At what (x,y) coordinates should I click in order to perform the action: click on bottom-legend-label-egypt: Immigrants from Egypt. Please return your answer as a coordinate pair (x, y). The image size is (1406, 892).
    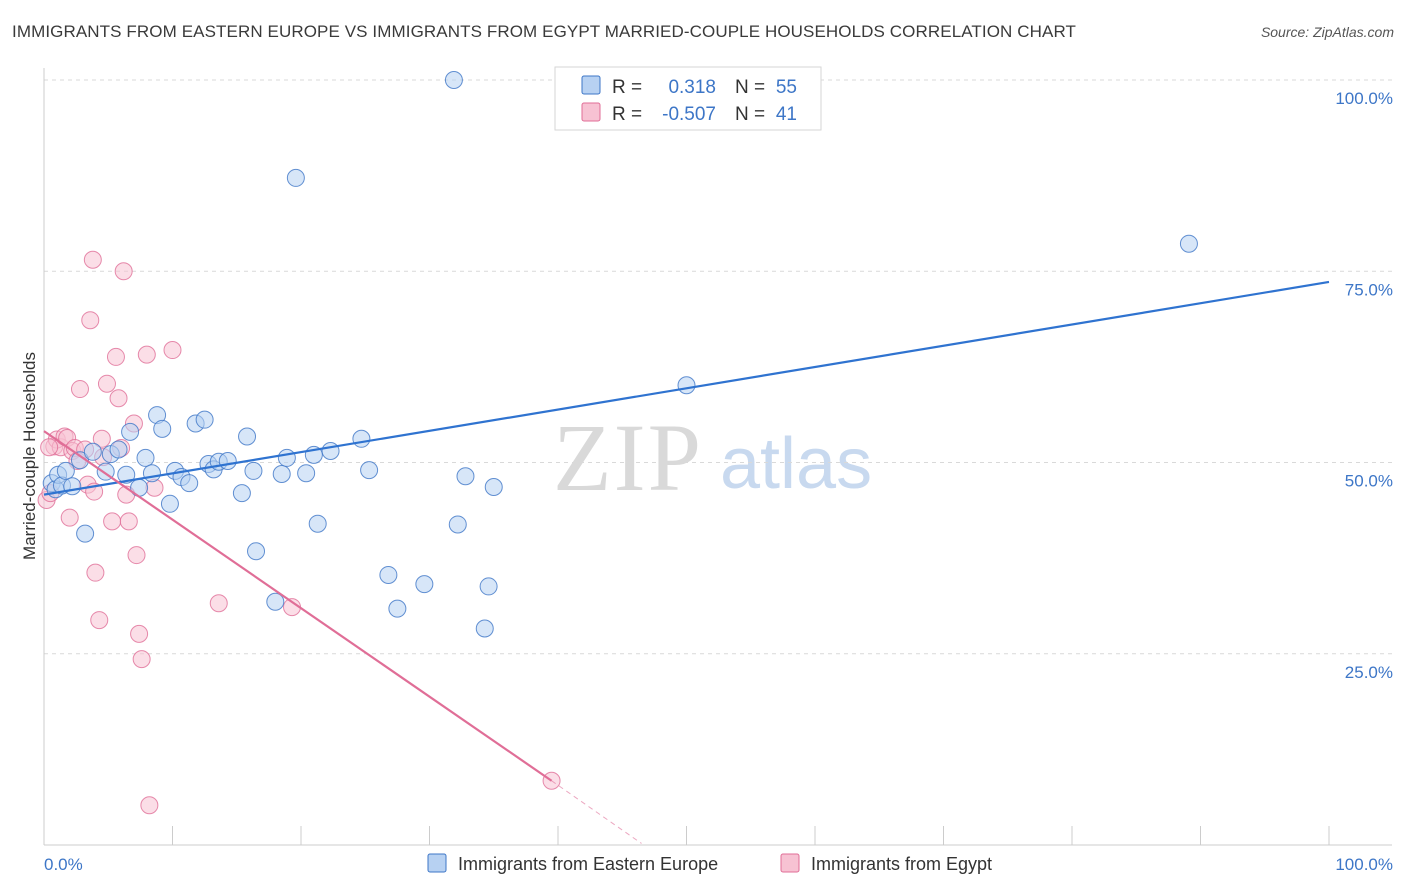
    Looking at the image, I should click on (901, 864).